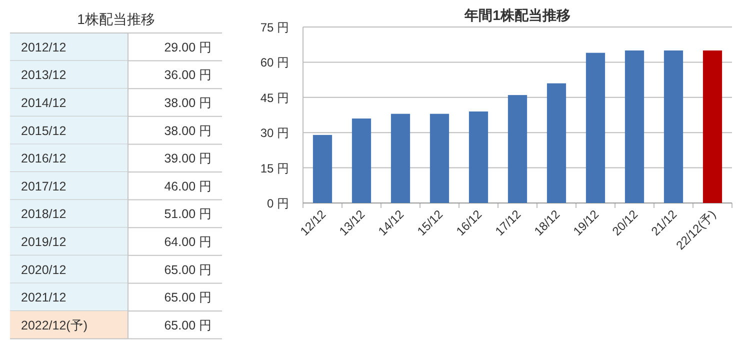  I want to click on text: 39.00 円, so click(188, 159).